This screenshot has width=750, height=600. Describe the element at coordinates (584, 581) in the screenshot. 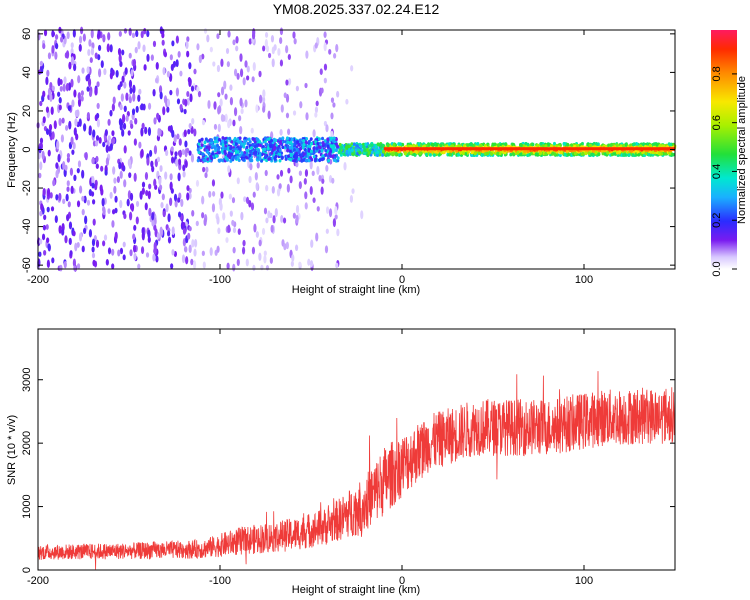

I see `snr-x-tick-label: 100` at that location.